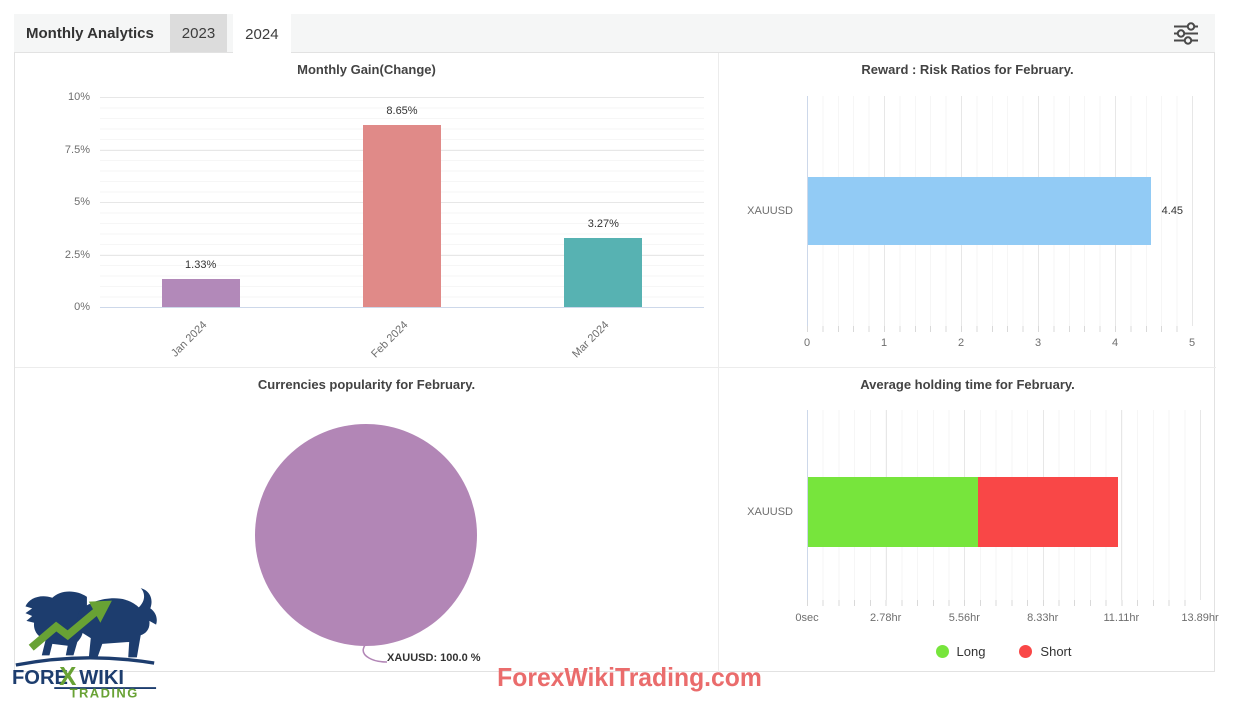 The image size is (1259, 702). Describe the element at coordinates (101, 678) in the screenshot. I see `logo-text-wiki: WIKI` at that location.